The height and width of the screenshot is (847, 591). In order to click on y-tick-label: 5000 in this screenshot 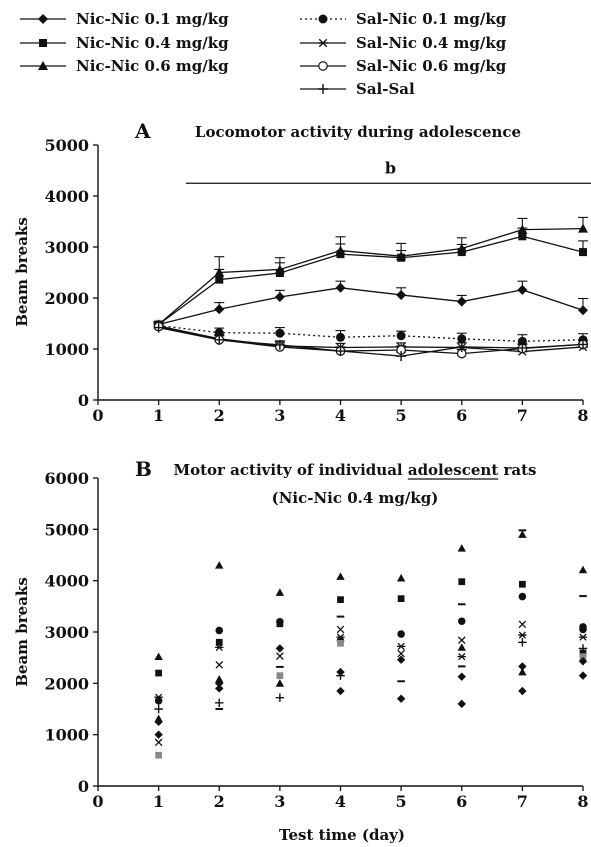, I will do `click(66, 145)`.